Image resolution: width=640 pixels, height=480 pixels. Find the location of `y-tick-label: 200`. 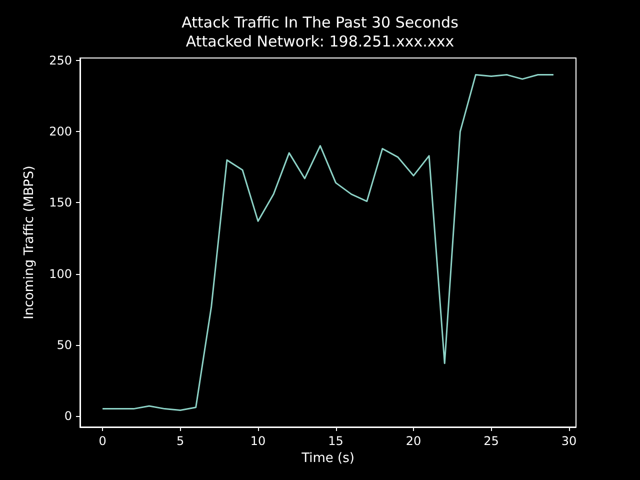

y-tick-label: 200 is located at coordinates (60, 131).